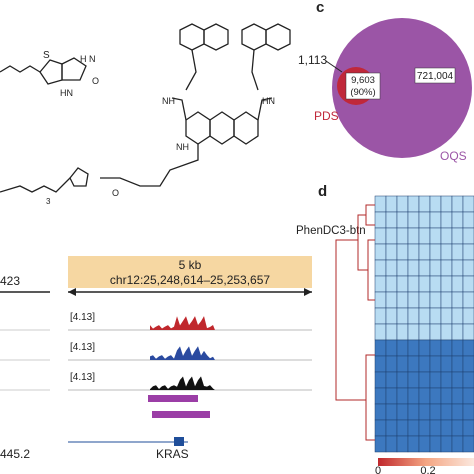 This screenshot has height=474, width=474. Describe the element at coordinates (331, 231) in the screenshot. I see `compound-name: PhenDC3-btn` at that location.